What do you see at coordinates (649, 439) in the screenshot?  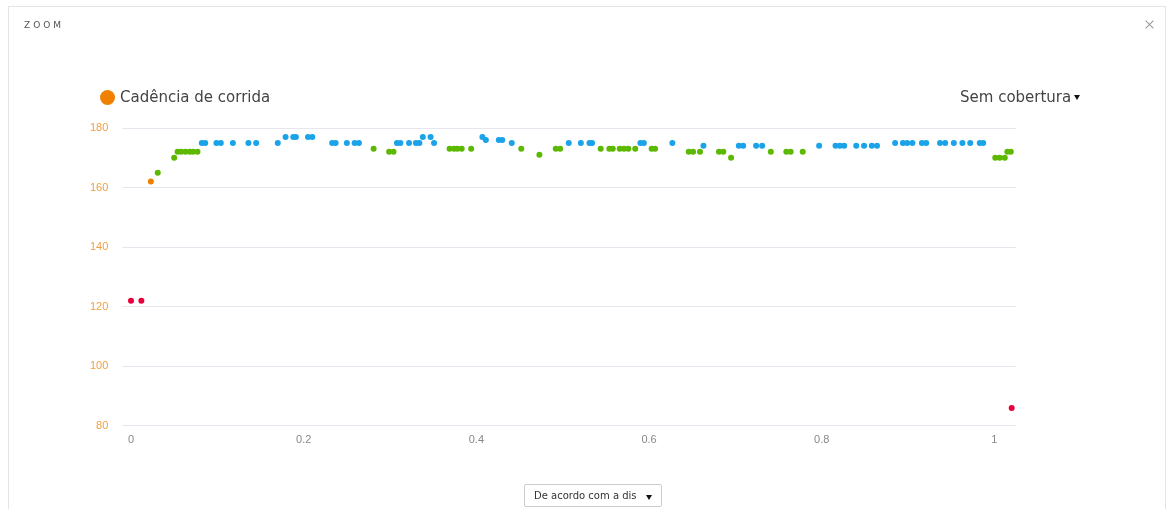 I see `x-tick-label: 0.6` at bounding box center [649, 439].